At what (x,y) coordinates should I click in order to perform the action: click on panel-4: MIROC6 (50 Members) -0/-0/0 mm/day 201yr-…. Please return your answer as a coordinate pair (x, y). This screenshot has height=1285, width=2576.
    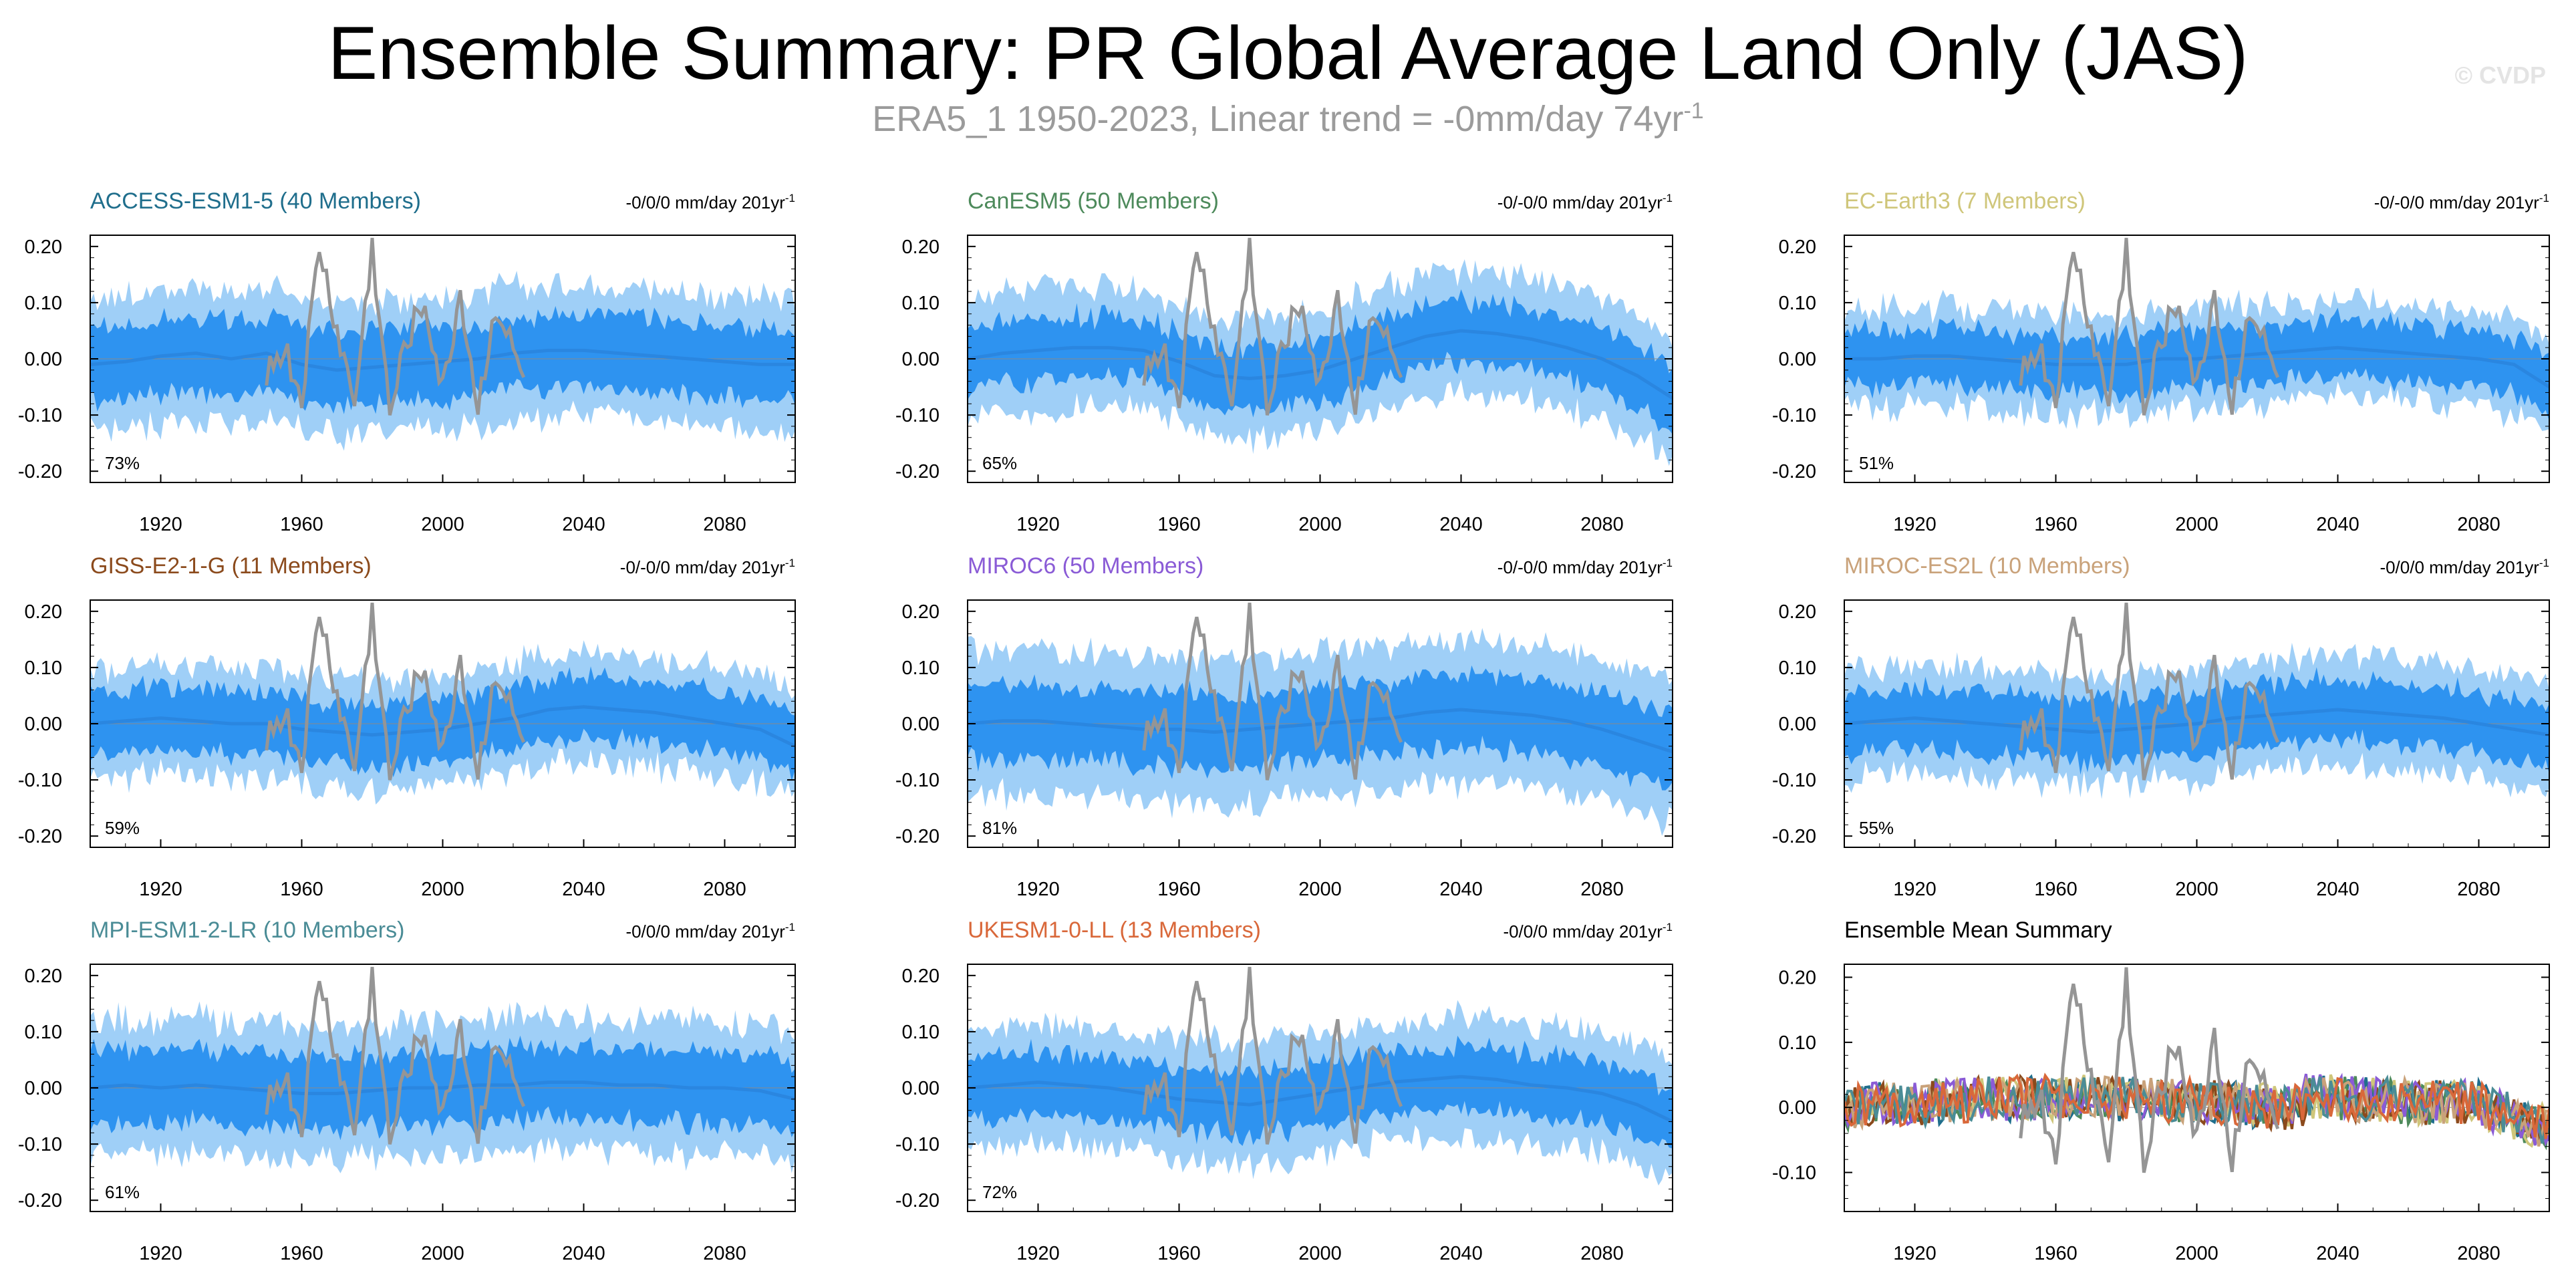
    Looking at the image, I should click on (1284, 727).